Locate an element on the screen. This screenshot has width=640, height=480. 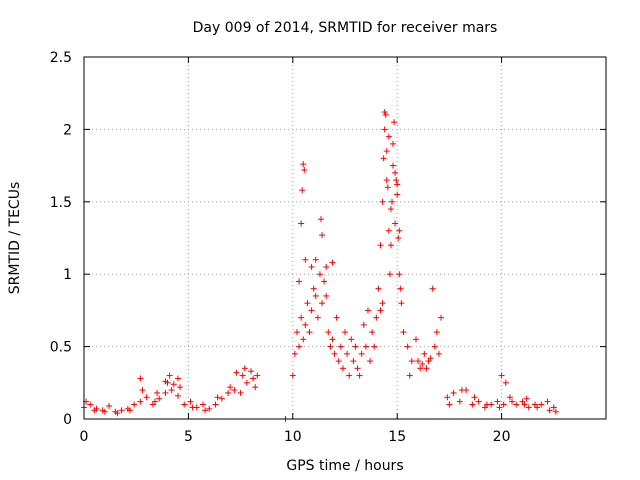
x-tick-label: 15 is located at coordinates (397, 437).